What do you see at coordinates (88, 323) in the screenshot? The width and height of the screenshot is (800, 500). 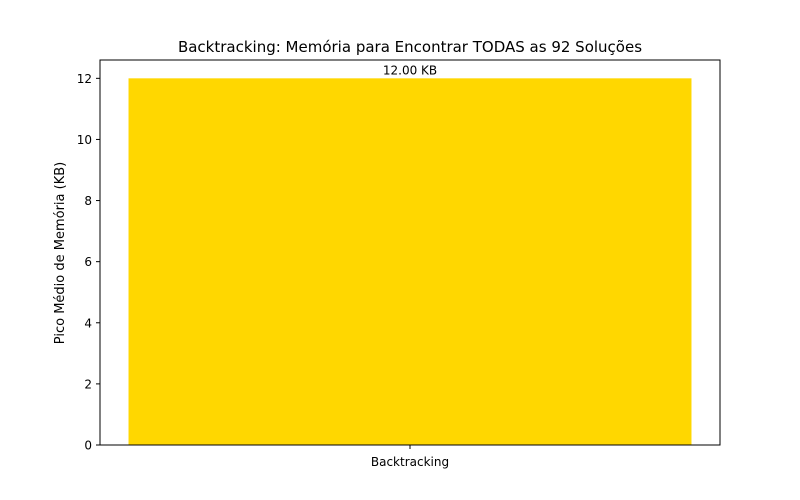 I see `y-tick-label: 4` at bounding box center [88, 323].